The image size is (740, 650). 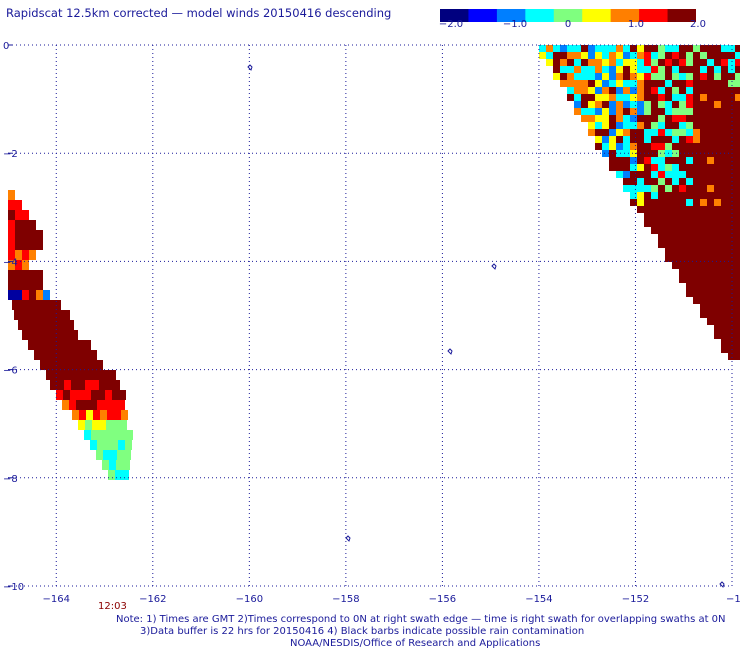 I want to click on y-tick-label: −4, so click(x=10, y=262).